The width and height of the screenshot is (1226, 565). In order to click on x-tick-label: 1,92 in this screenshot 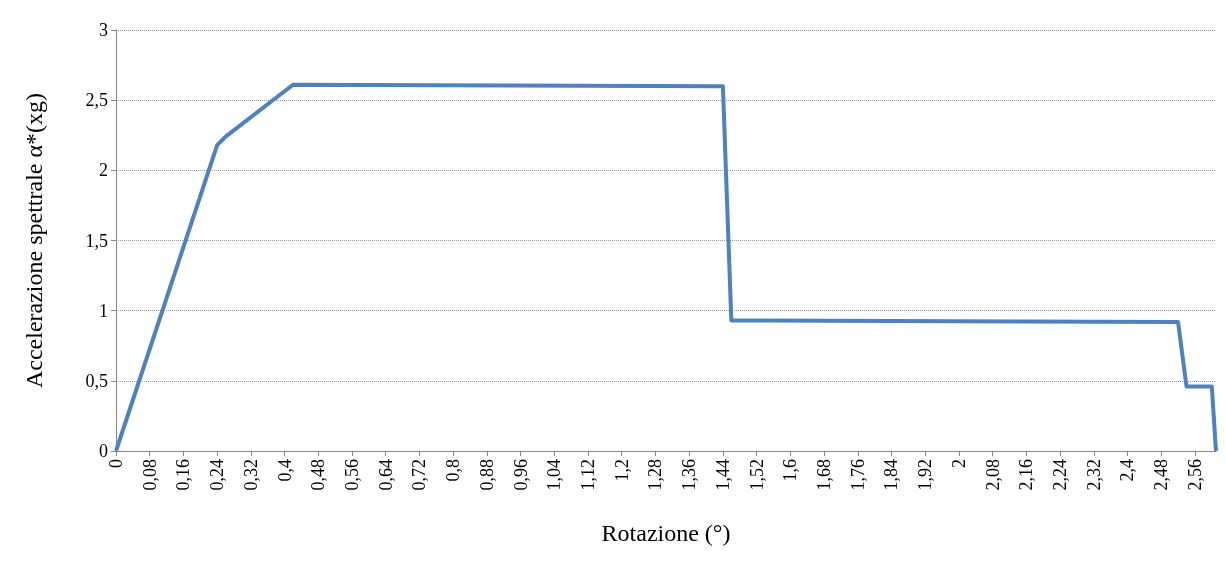, I will do `click(925, 475)`.